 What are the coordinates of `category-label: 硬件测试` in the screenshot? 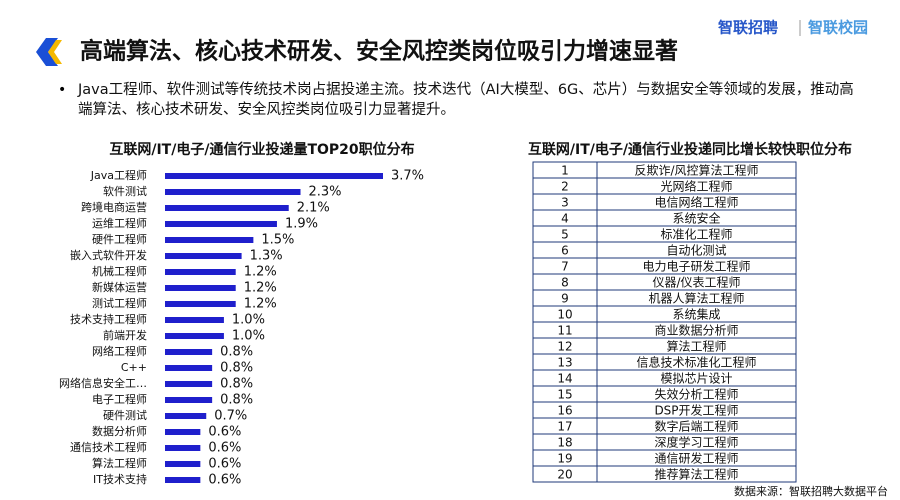 It's located at (125, 415).